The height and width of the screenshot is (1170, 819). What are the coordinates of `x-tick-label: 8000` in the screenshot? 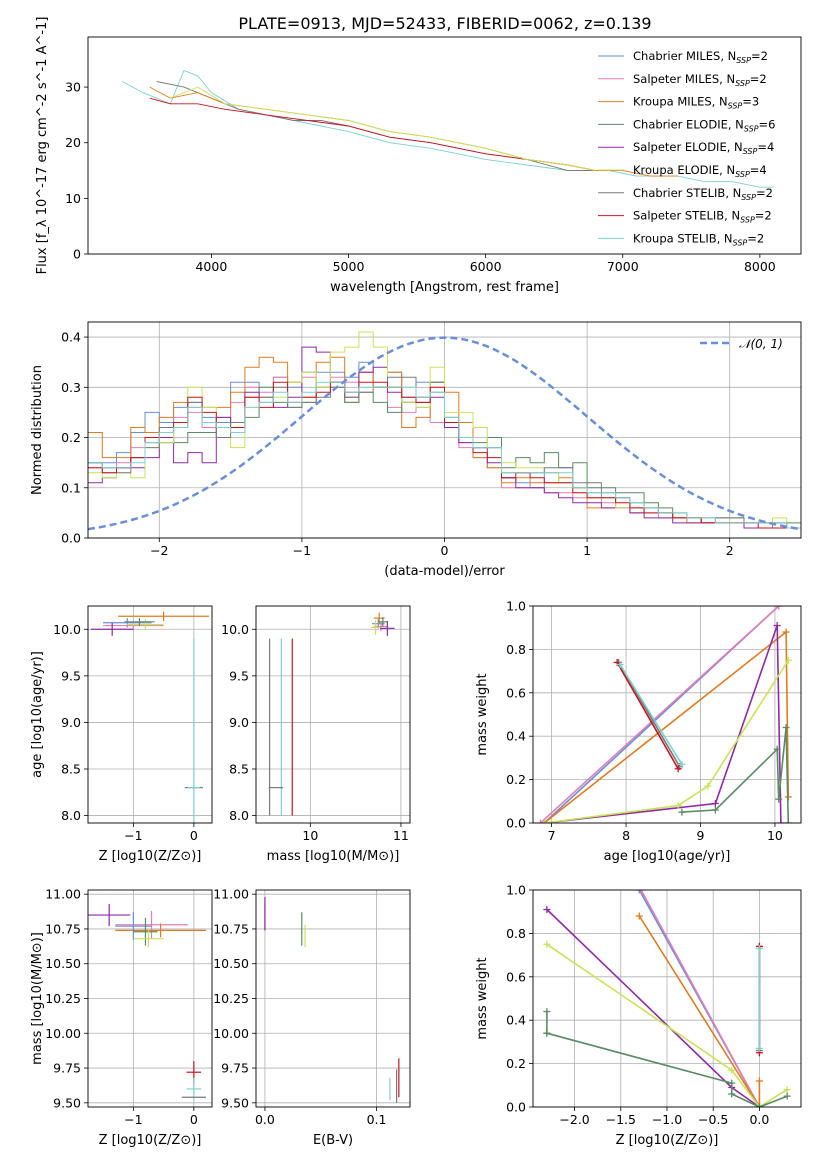 It's located at (760, 266).